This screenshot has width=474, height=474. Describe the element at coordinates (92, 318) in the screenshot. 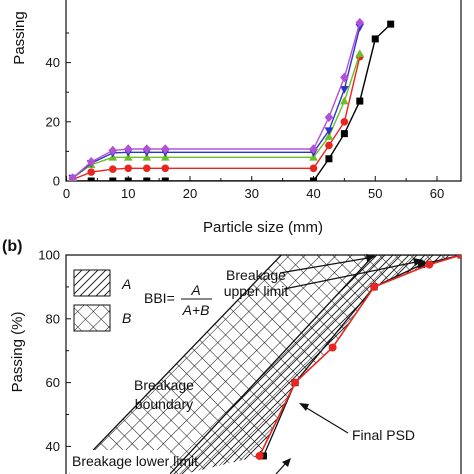

I see `legend-swatch-b` at that location.